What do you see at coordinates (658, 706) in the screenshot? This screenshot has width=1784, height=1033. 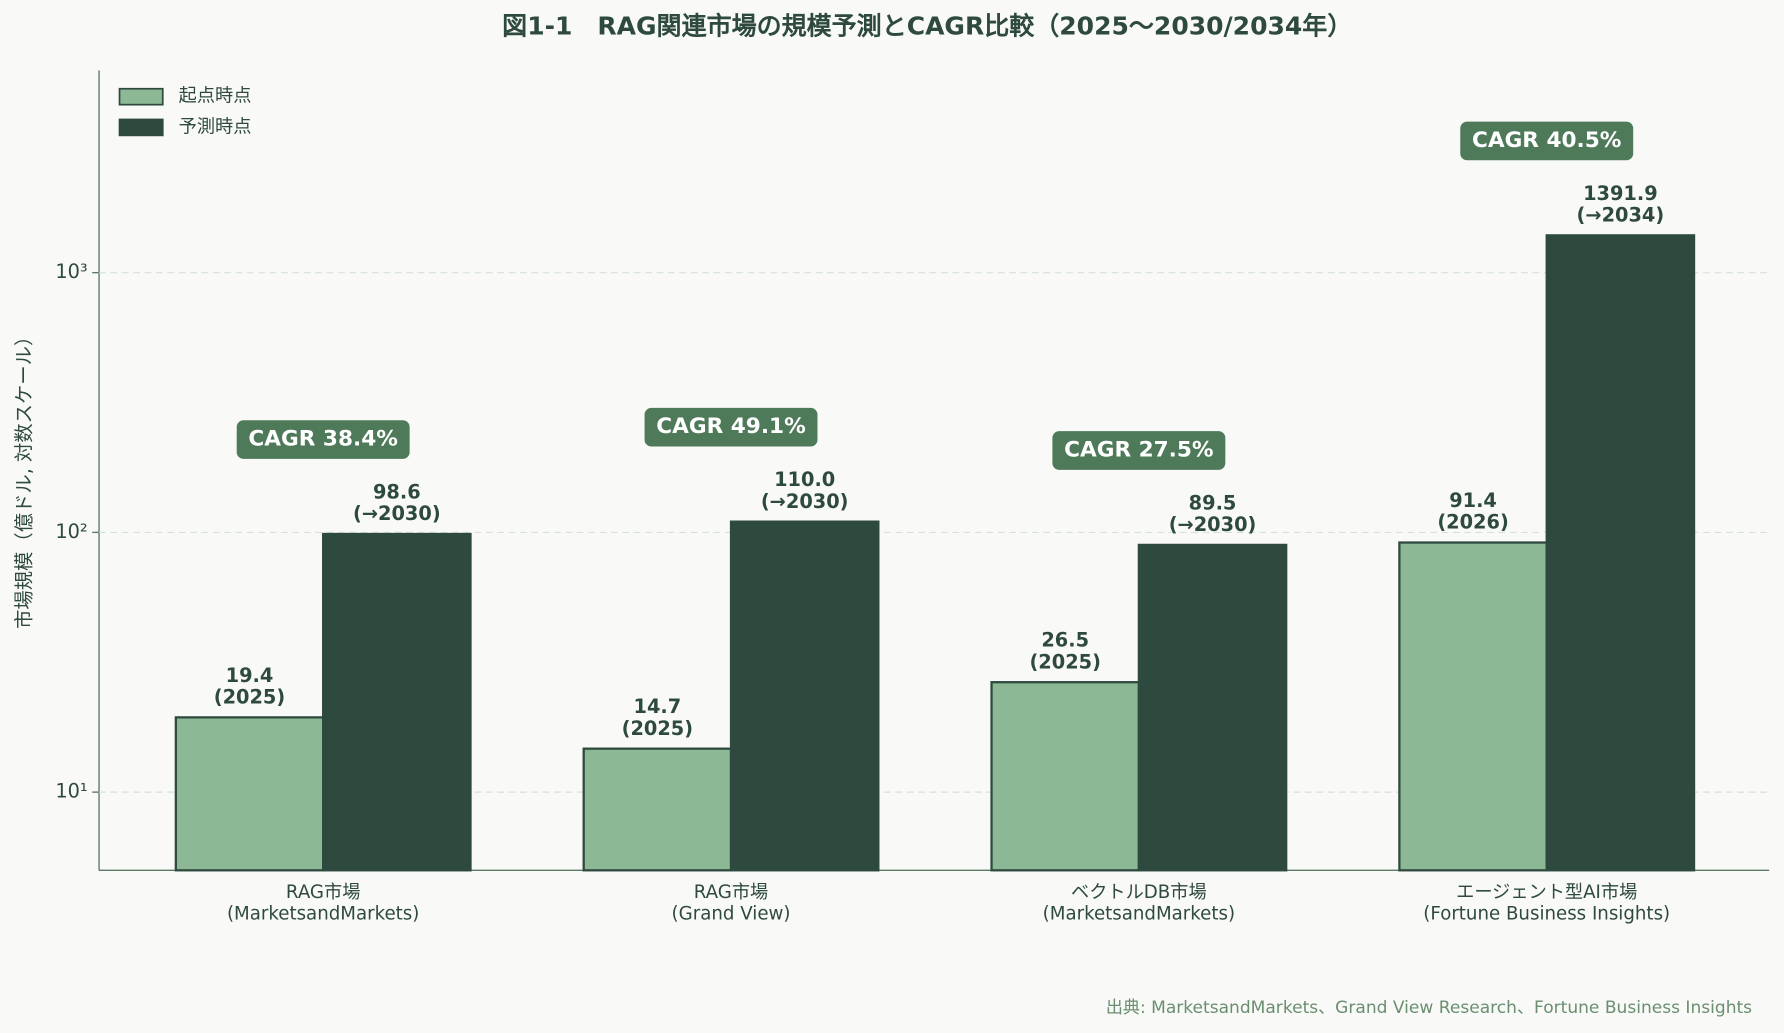 I see `value-label: 14.7` at bounding box center [658, 706].